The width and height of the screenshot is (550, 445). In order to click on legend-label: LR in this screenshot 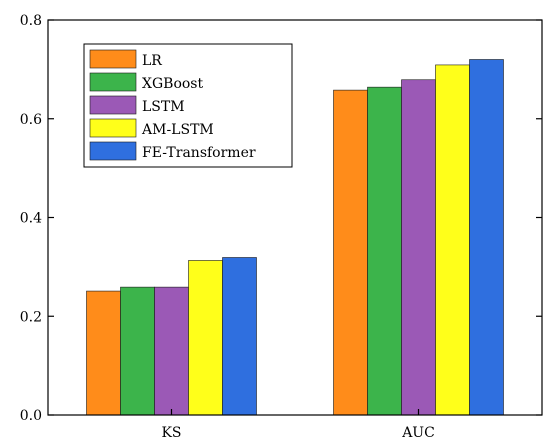, I will do `click(152, 61)`.